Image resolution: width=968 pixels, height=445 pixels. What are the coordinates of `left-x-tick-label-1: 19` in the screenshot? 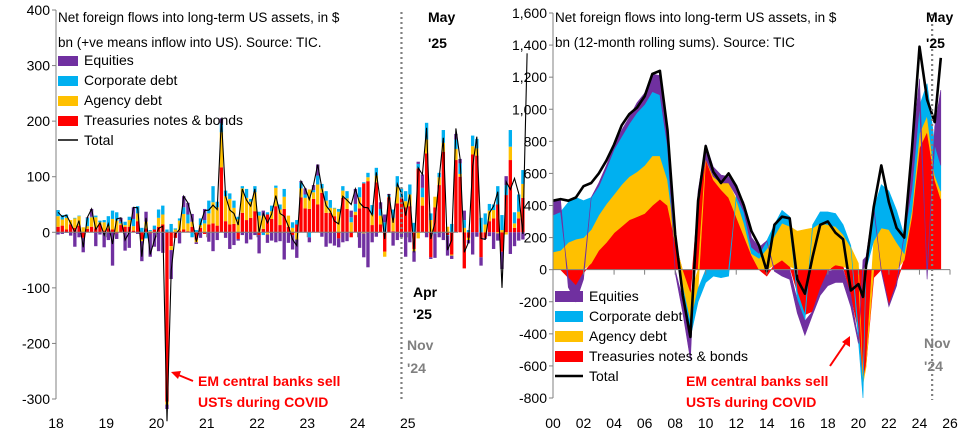 It's located at (106, 423).